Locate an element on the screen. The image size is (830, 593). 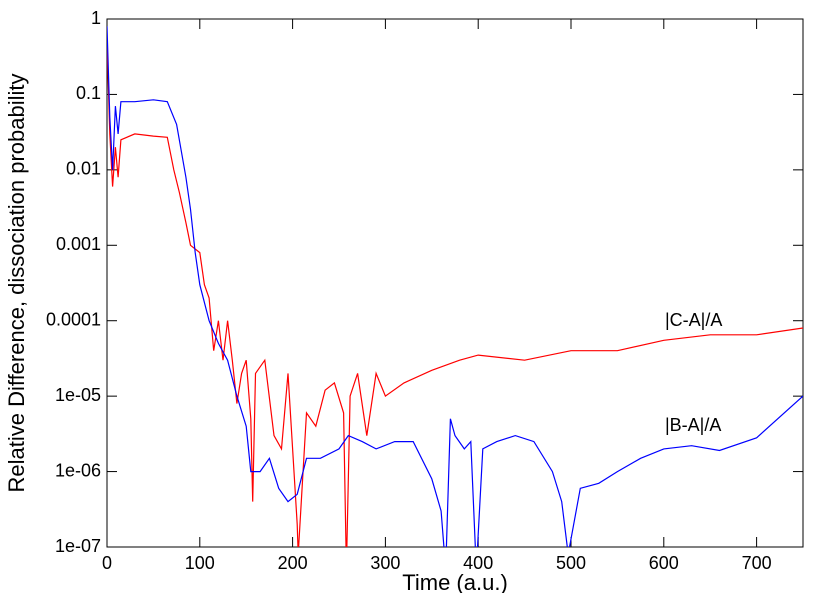
x-axis-label: Time (a.u.) is located at coordinates (455, 581).